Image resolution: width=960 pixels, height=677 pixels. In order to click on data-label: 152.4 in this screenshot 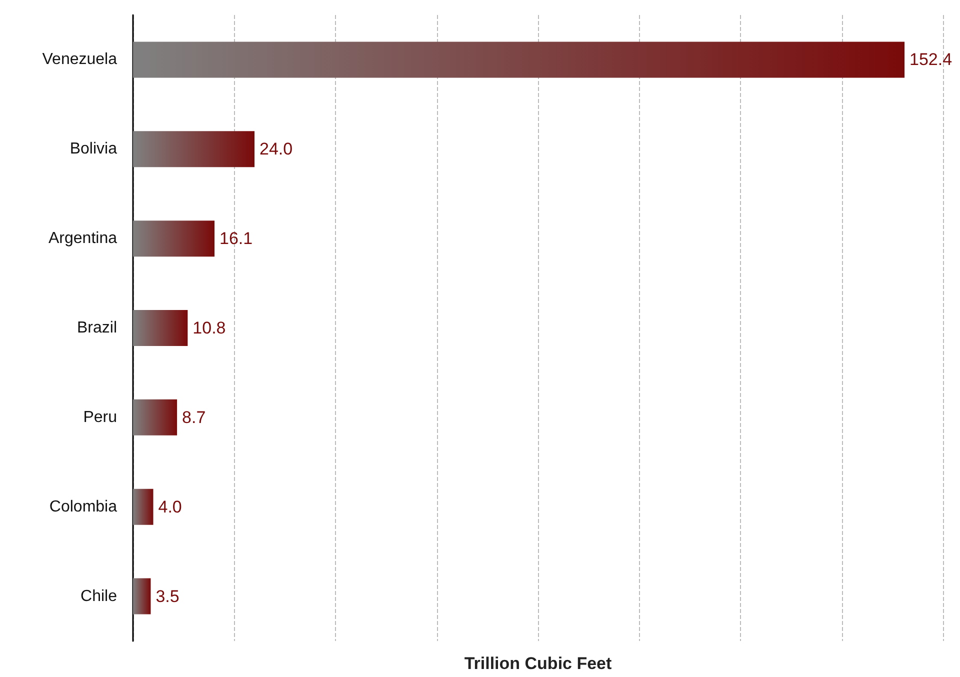, I will do `click(931, 60)`.